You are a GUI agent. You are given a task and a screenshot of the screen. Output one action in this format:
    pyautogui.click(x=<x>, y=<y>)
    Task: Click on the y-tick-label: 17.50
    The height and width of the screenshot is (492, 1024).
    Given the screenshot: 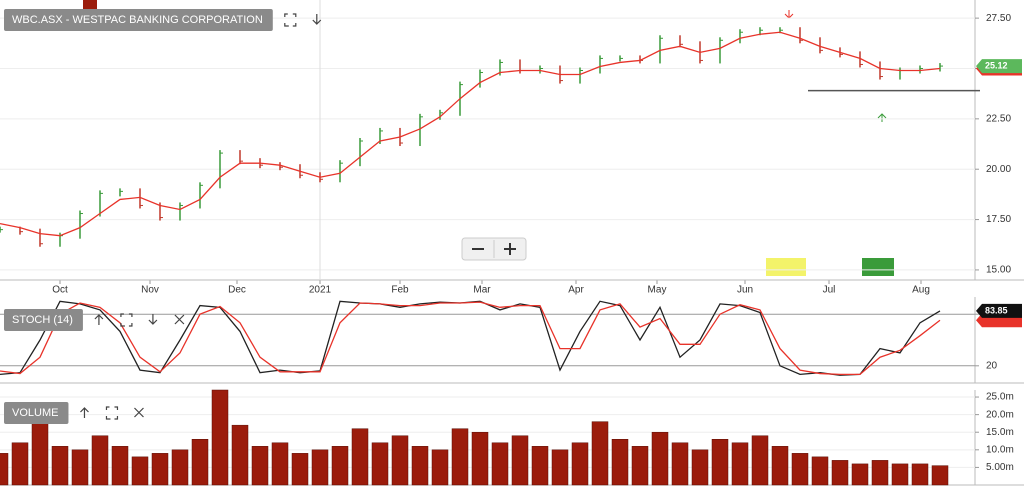 What is the action you would take?
    pyautogui.click(x=998, y=219)
    